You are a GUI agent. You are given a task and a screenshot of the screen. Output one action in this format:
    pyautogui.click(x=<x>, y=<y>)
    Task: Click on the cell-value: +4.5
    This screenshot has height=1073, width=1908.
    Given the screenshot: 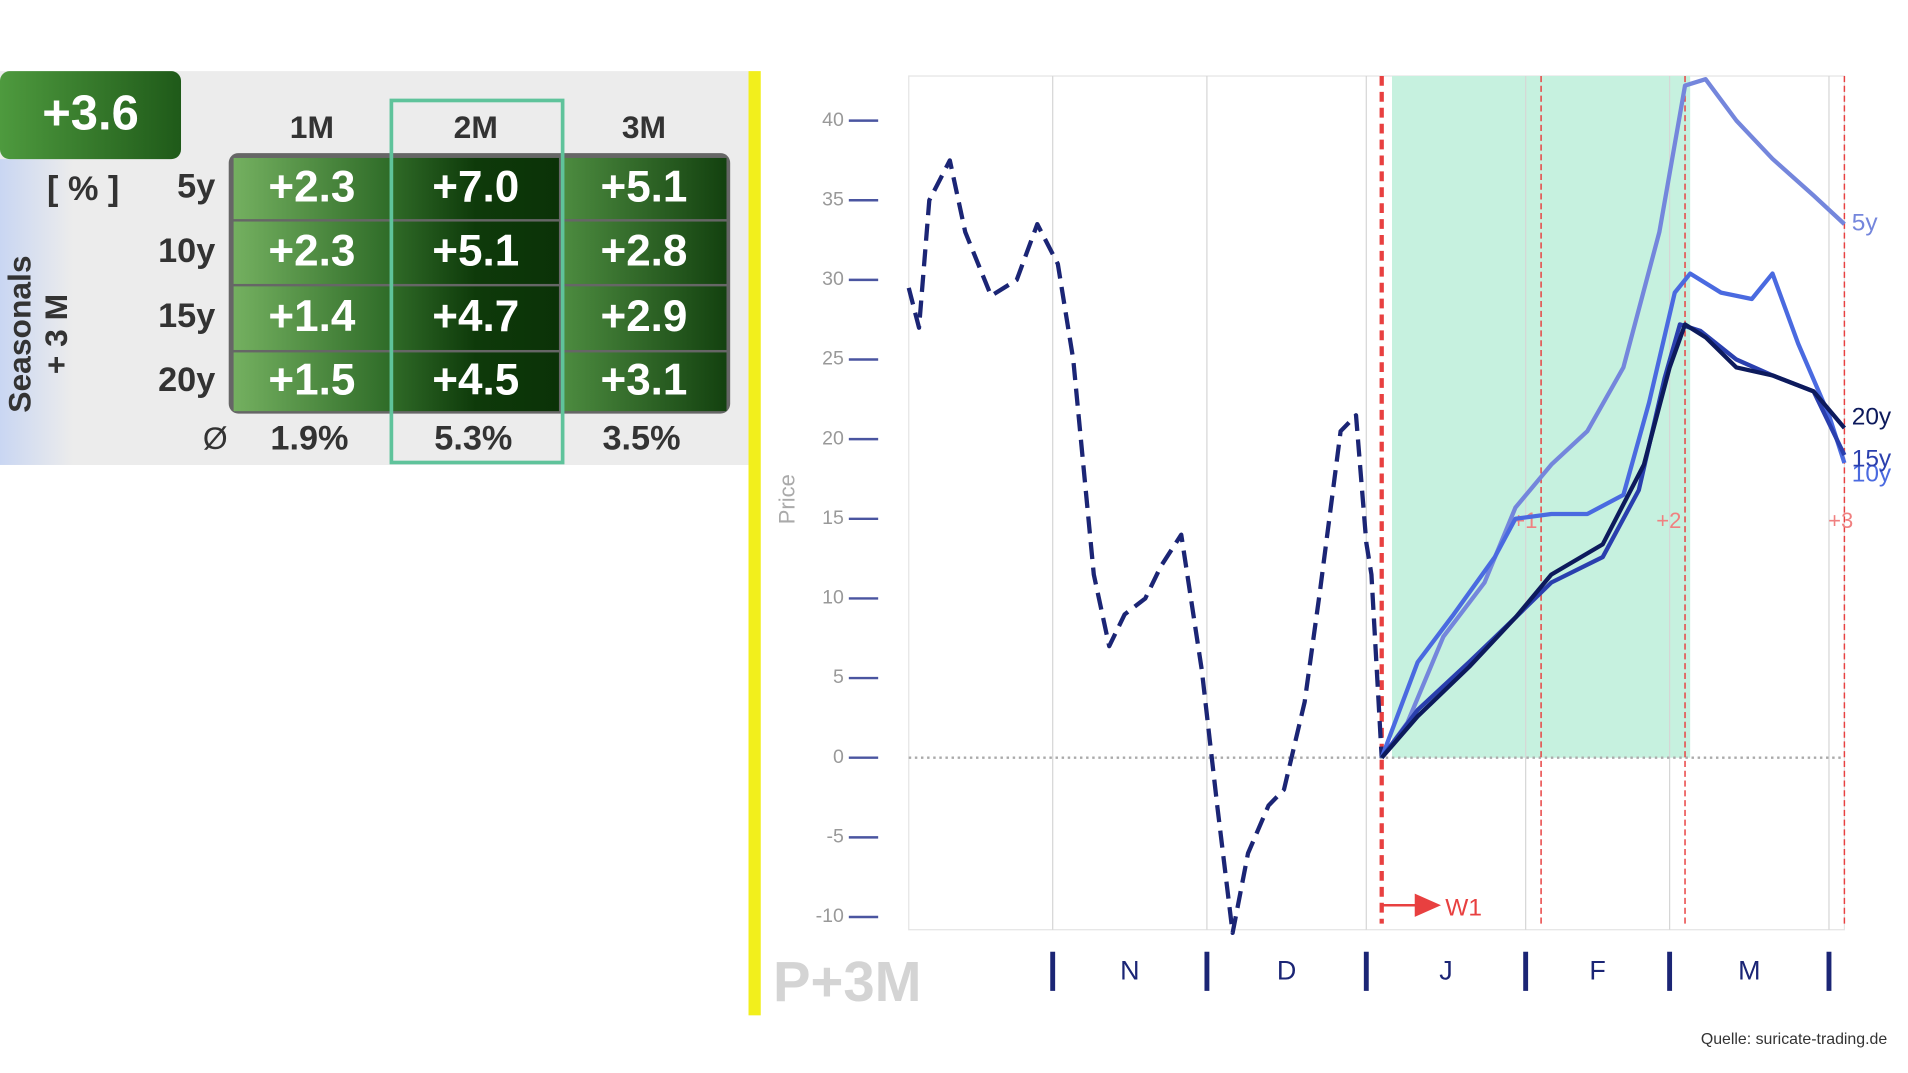 What is the action you would take?
    pyautogui.click(x=475, y=380)
    